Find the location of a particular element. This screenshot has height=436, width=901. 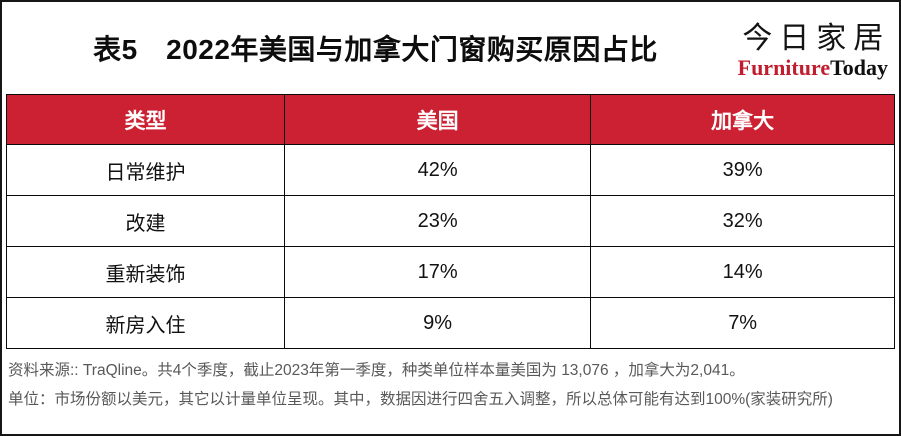

us-value: 42% is located at coordinates (437, 170).